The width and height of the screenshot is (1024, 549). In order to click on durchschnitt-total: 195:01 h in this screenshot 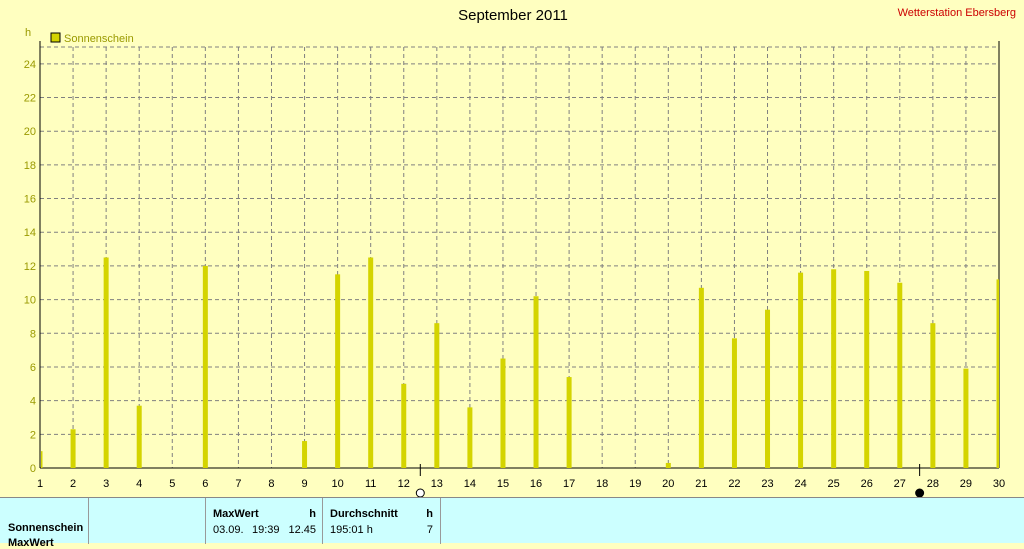, I will do `click(351, 530)`.